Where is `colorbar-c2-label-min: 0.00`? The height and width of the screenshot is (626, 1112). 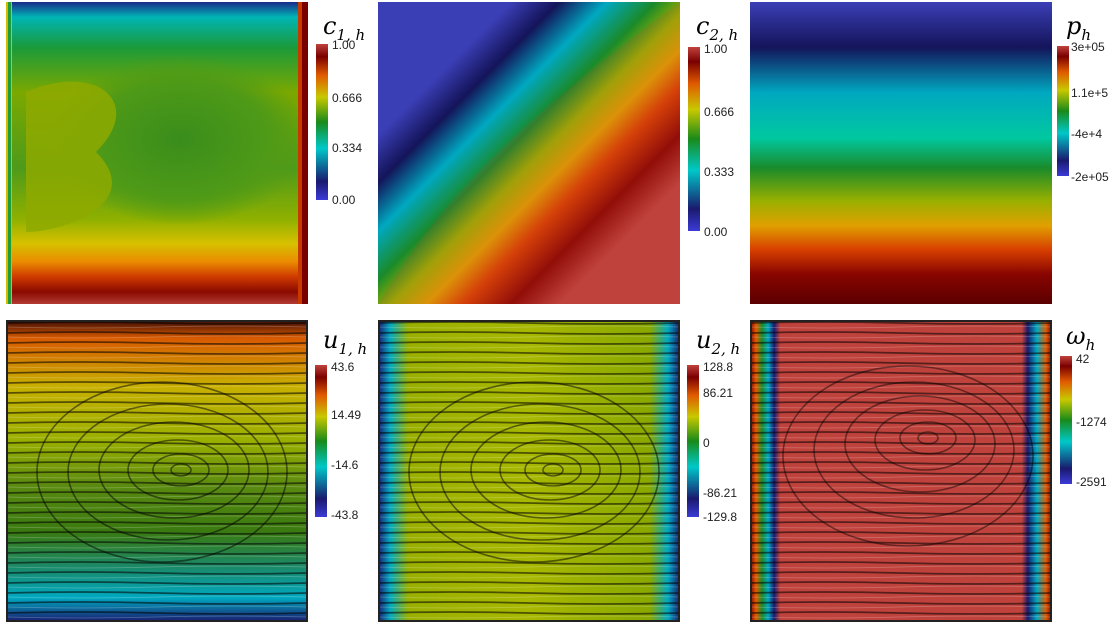
colorbar-c2-label-min: 0.00 is located at coordinates (716, 232).